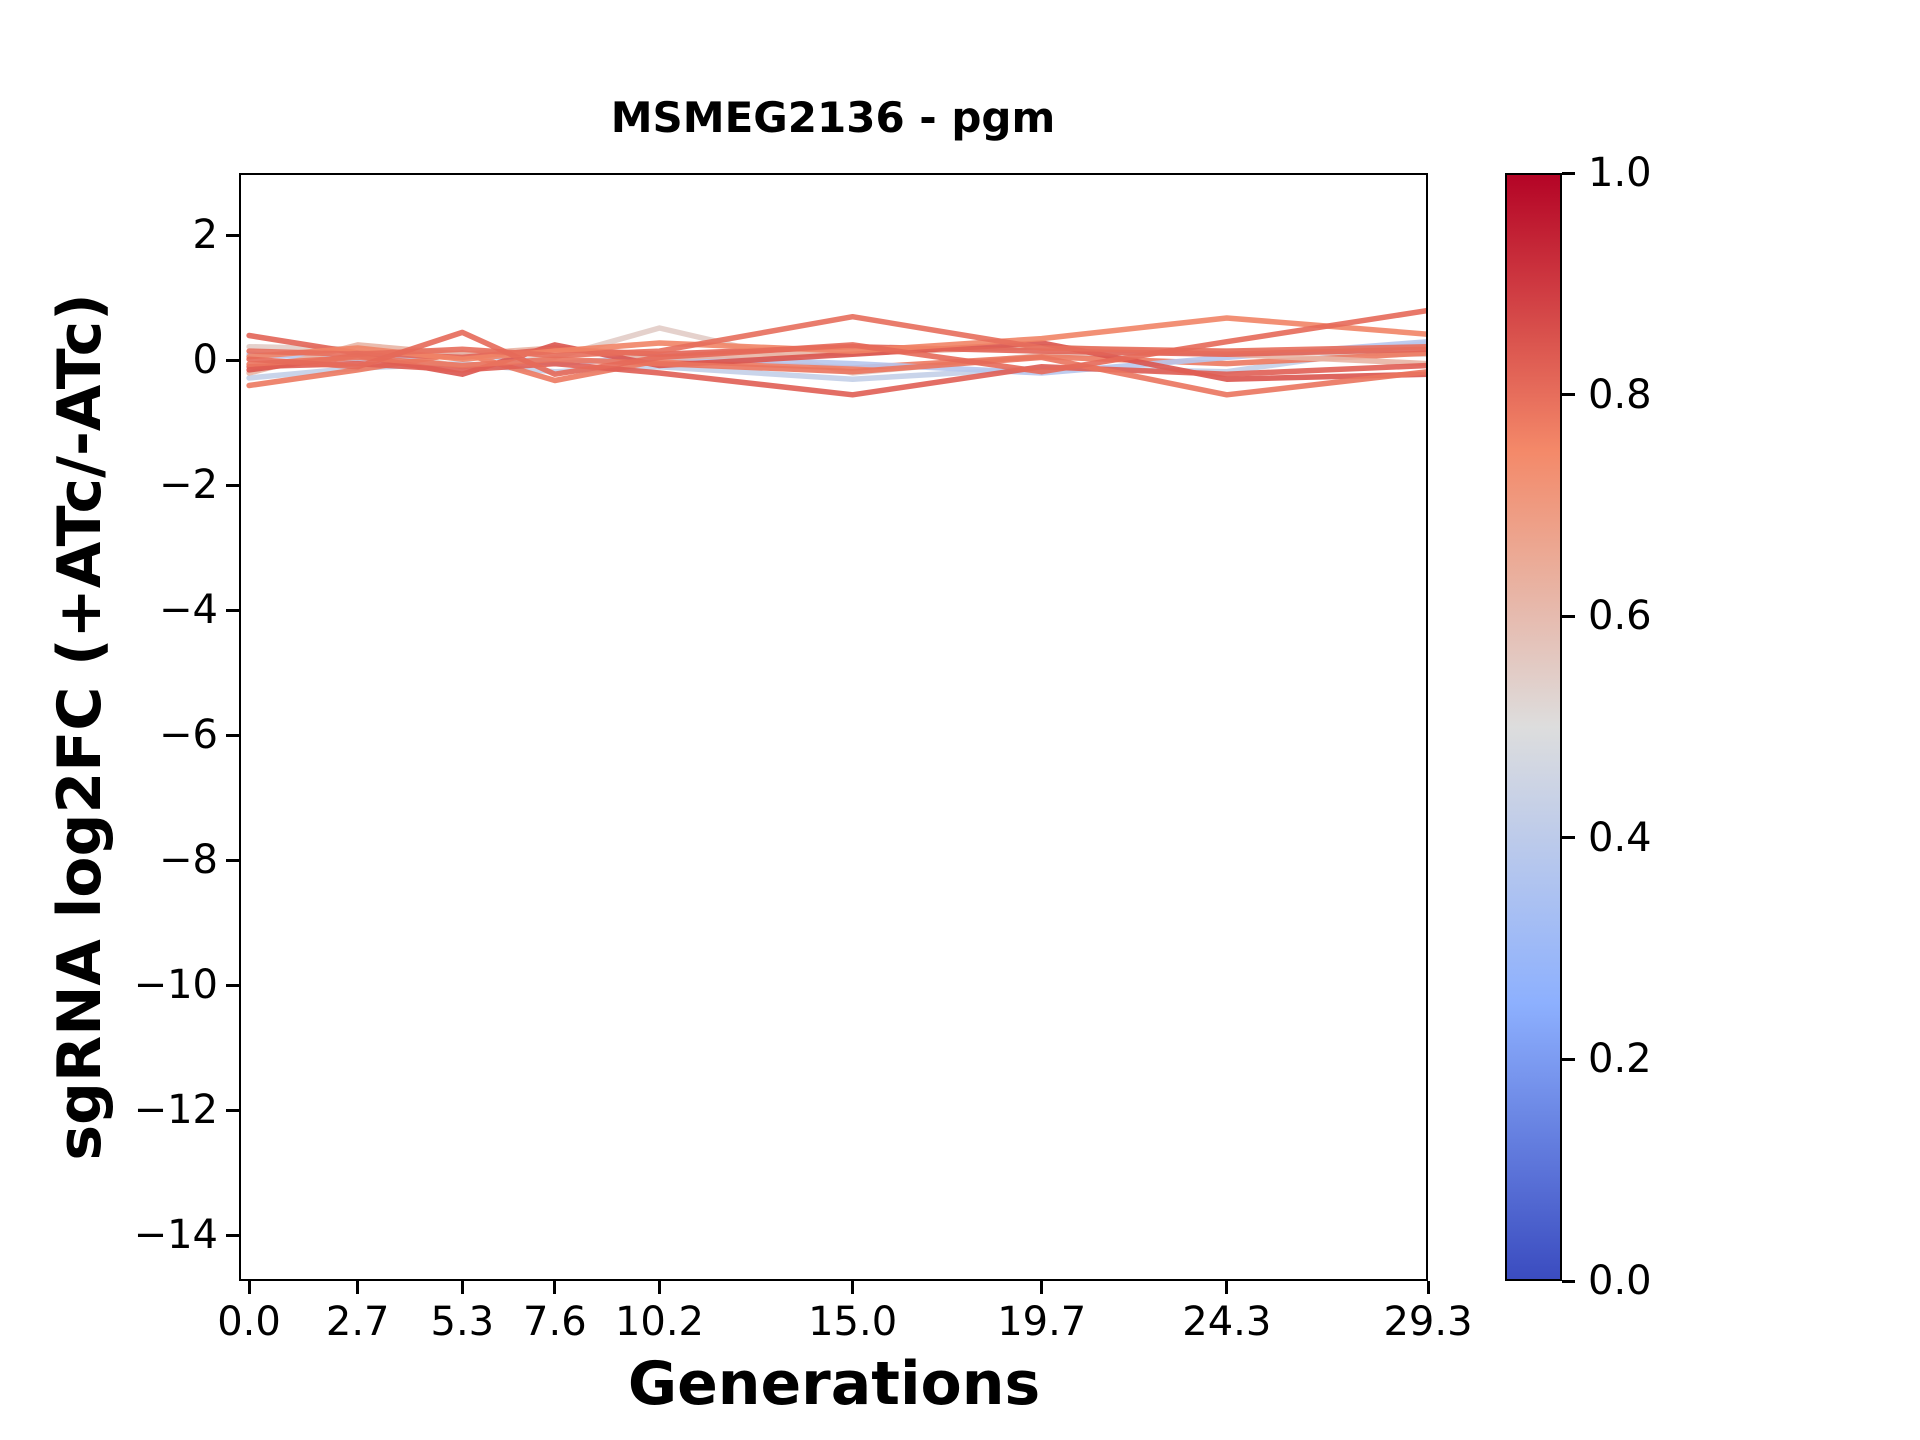  I want to click on y-tick-label: −12, so click(175, 1110).